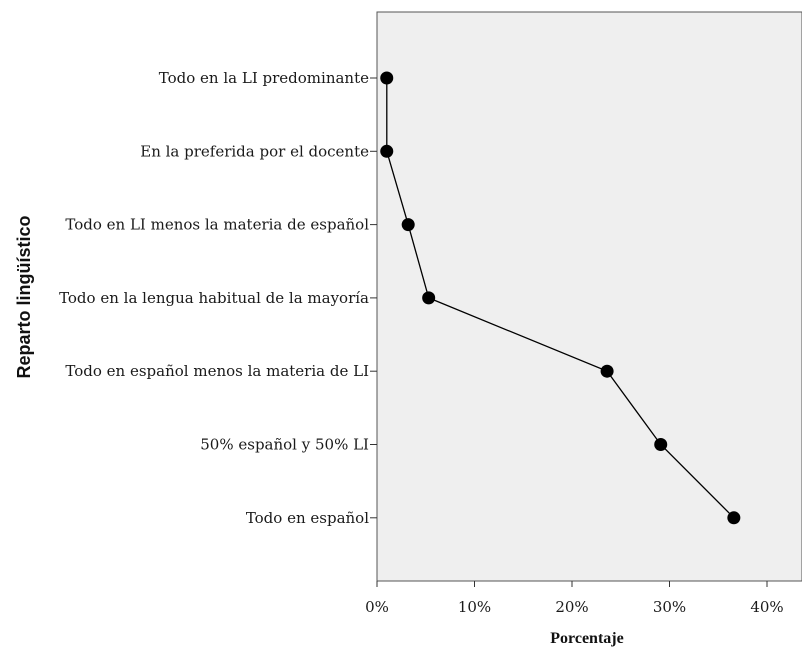 The width and height of the screenshot is (802, 650). What do you see at coordinates (474, 607) in the screenshot?
I see `x-tick-label: 10%` at bounding box center [474, 607].